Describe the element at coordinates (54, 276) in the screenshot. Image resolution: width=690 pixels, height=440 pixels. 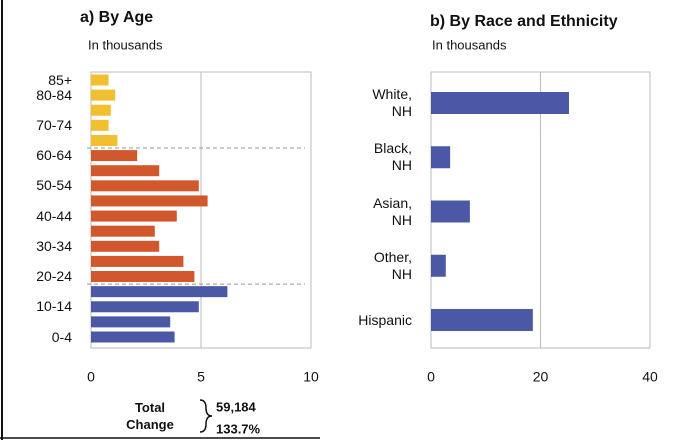
I see `y-tick-label: 20-24` at that location.